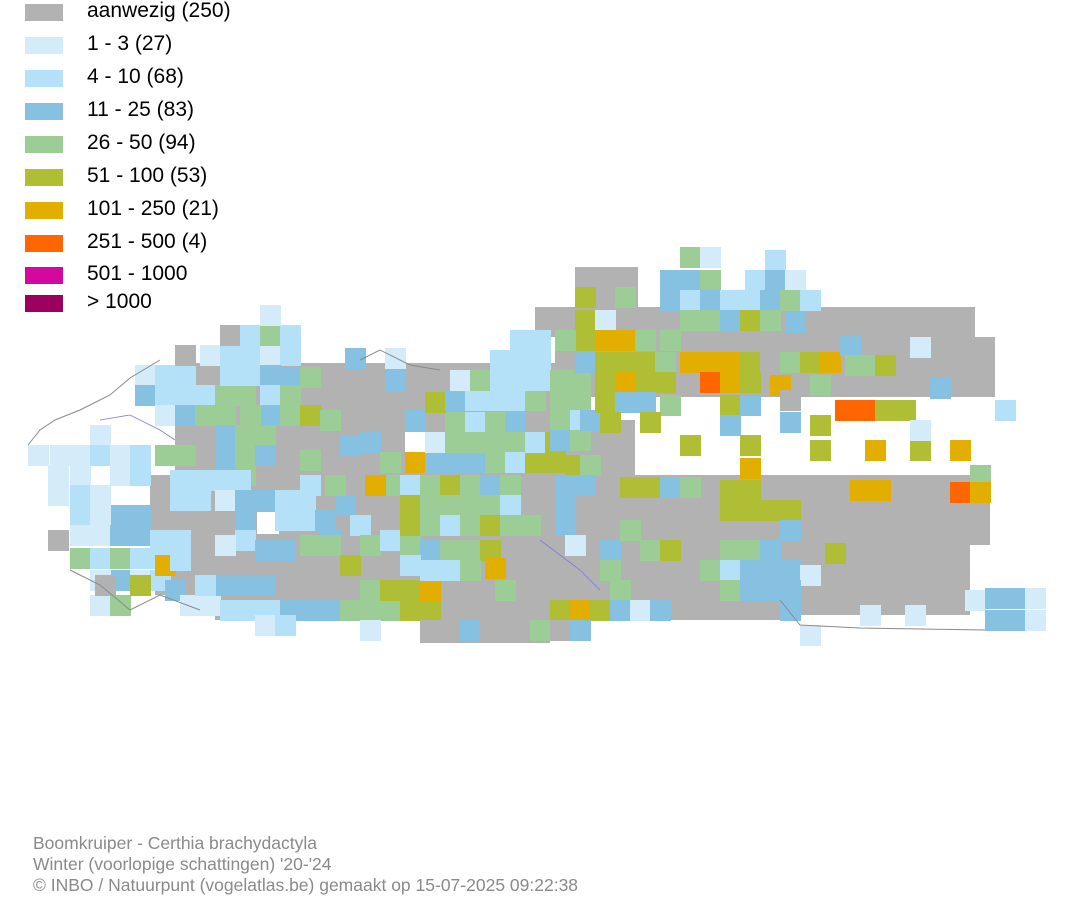 This screenshot has height=900, width=1074. What do you see at coordinates (190, 76) in the screenshot?
I see `legend-item: 4 - 10 (68)` at bounding box center [190, 76].